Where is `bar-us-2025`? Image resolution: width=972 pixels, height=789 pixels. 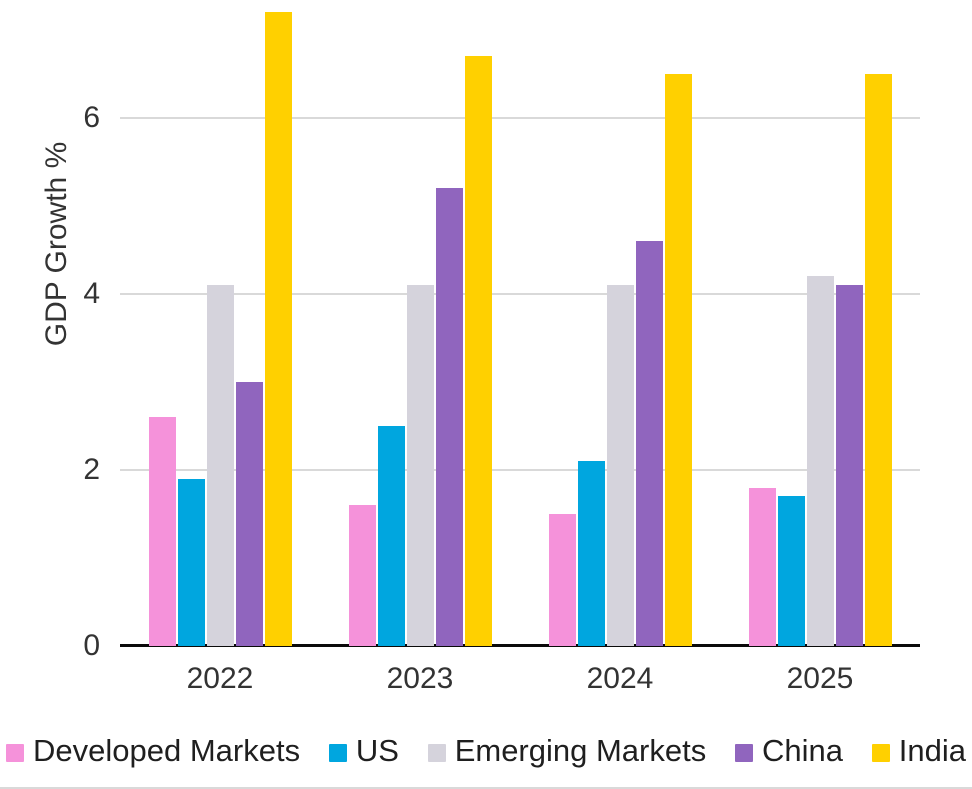 bar-us-2025 is located at coordinates (791, 571).